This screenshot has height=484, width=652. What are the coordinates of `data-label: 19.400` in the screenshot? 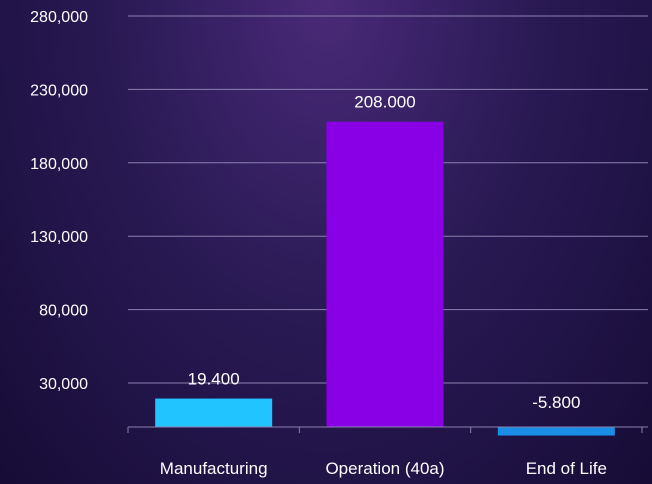 It's located at (214, 379).